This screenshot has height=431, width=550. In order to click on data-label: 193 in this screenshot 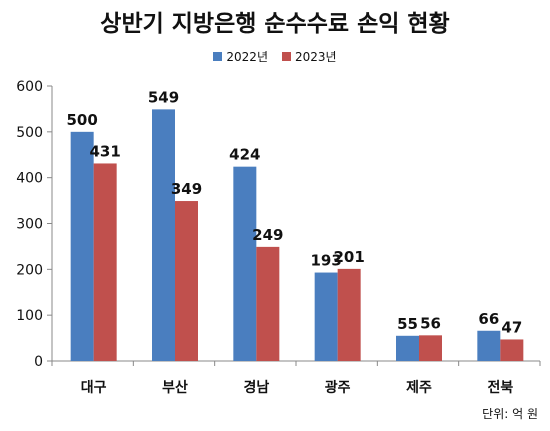, I will do `click(326, 261)`.